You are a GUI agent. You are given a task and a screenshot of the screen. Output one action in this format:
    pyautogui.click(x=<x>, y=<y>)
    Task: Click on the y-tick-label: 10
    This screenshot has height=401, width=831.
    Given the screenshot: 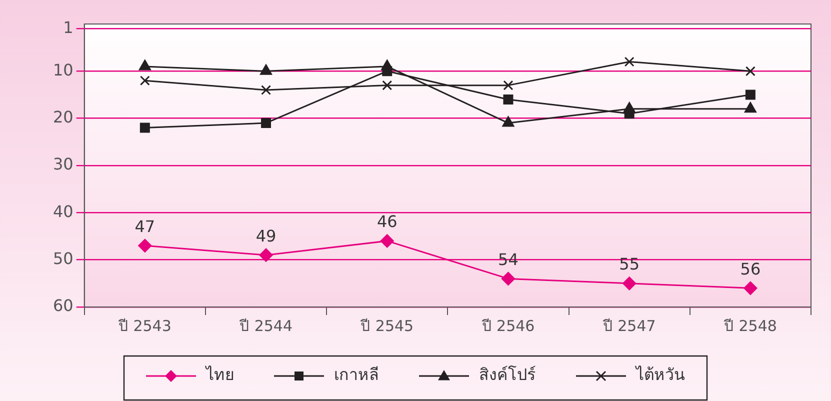 What is the action you would take?
    pyautogui.click(x=63, y=70)
    